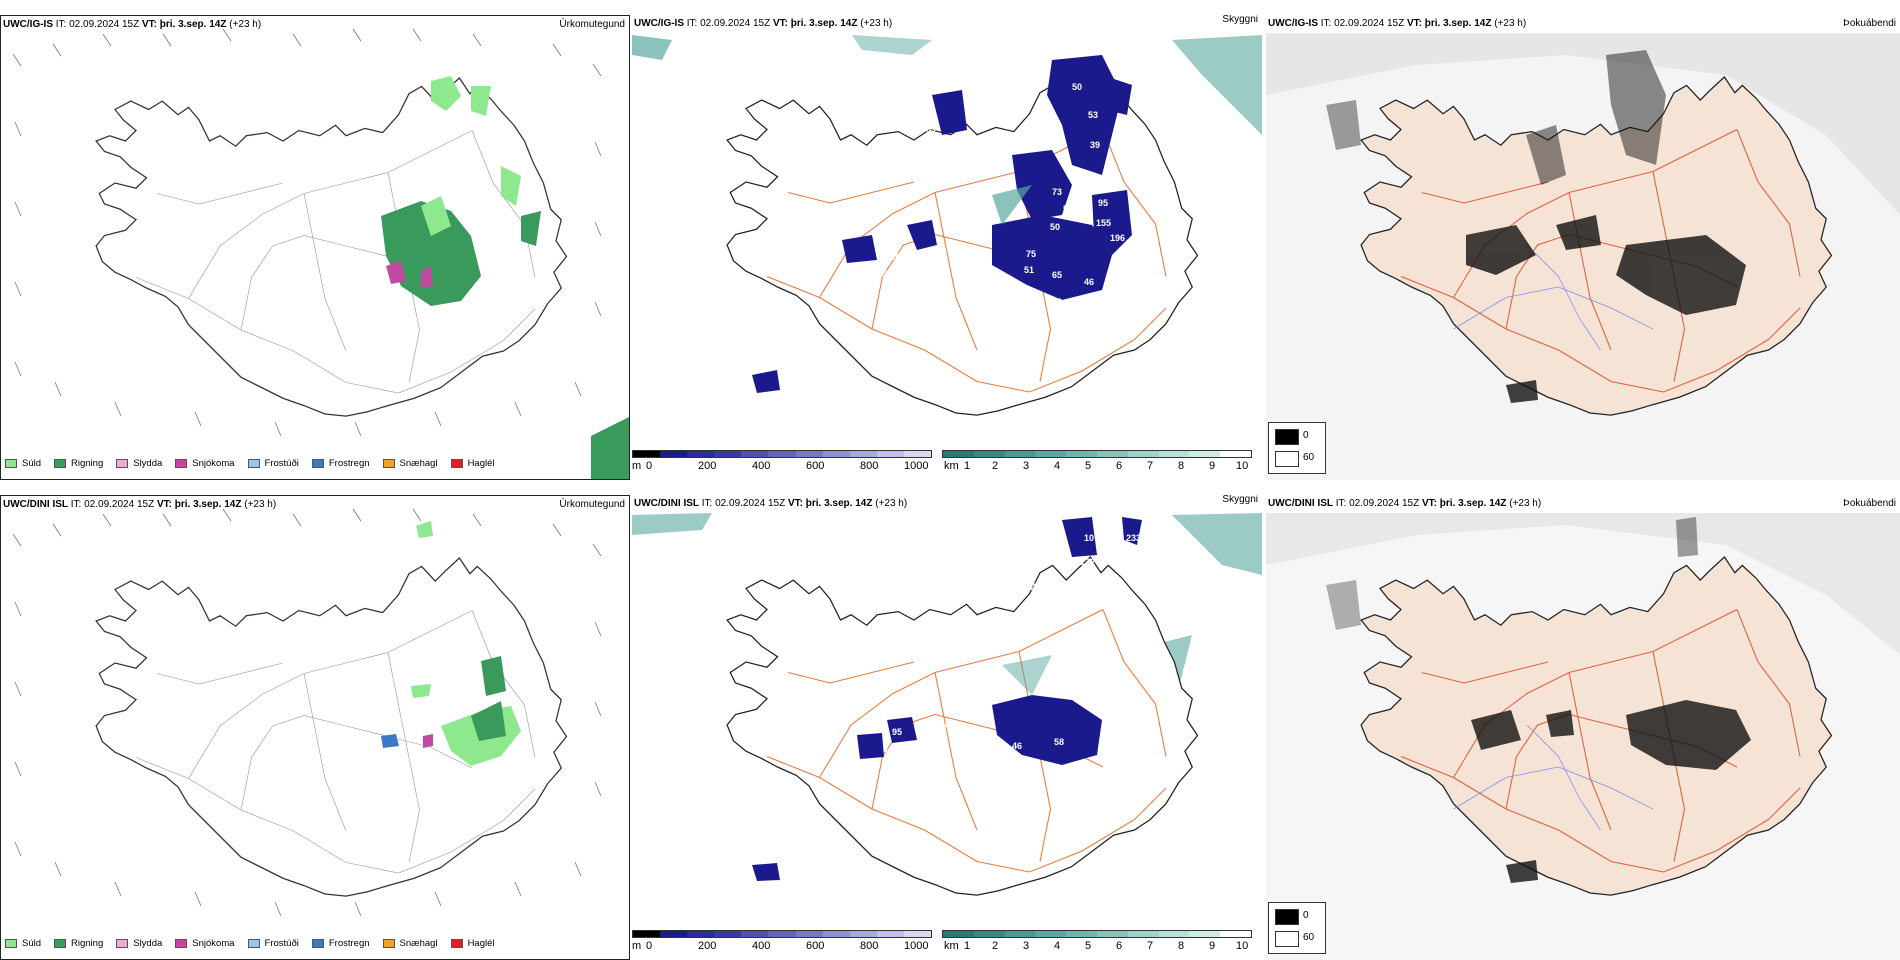 This screenshot has width=1900, height=960. Describe the element at coordinates (1051, 677) in the screenshot. I see `cloud-label: 69` at that location.